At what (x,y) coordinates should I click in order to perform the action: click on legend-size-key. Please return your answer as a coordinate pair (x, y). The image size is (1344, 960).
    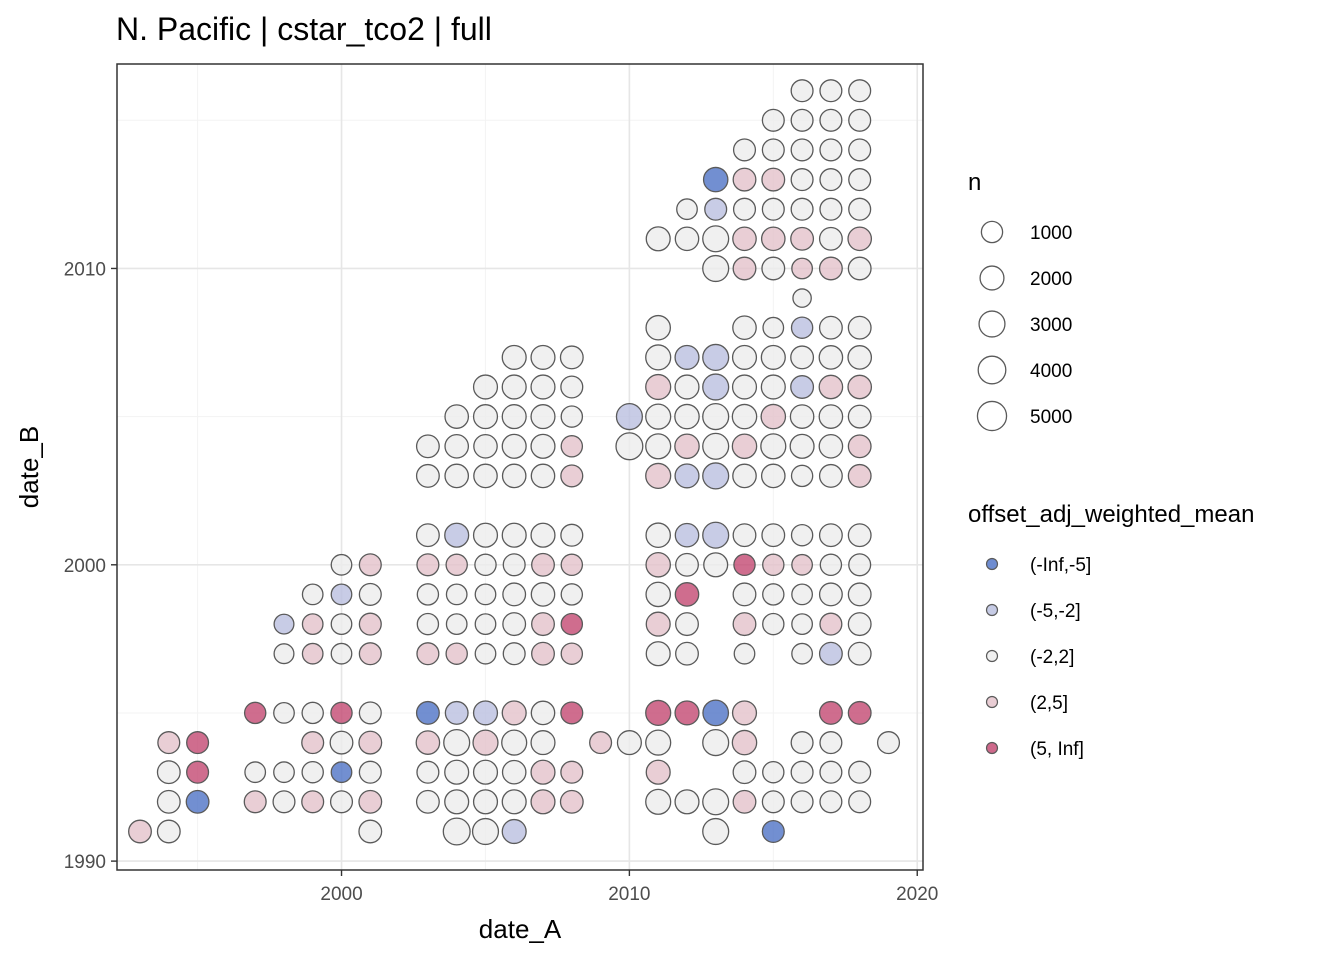
    Looking at the image, I should click on (992, 324).